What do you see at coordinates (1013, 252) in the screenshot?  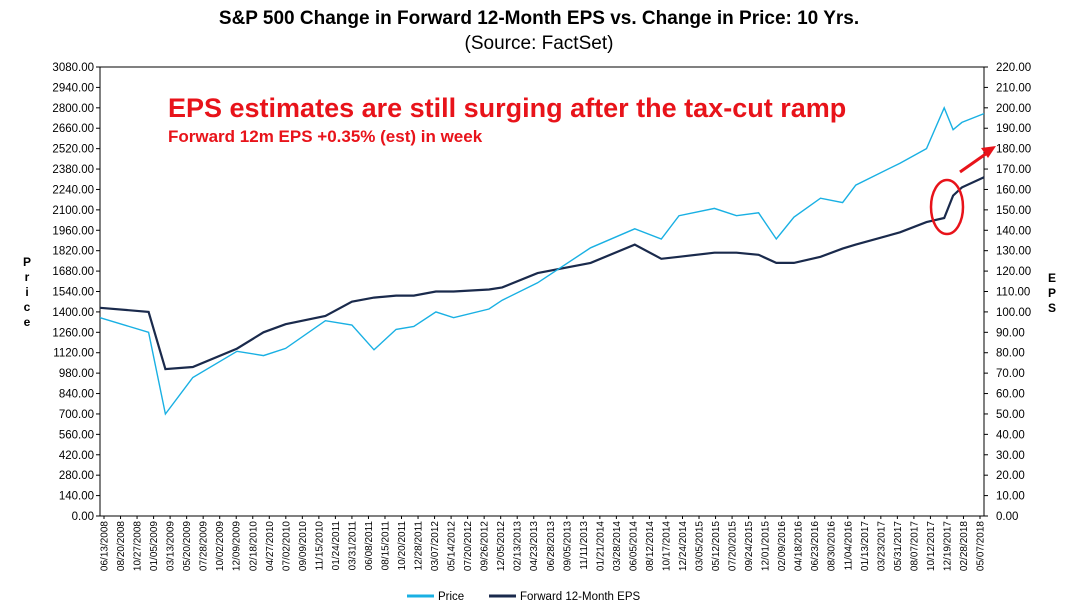 I see `right-tick-label: 130.00` at bounding box center [1013, 252].